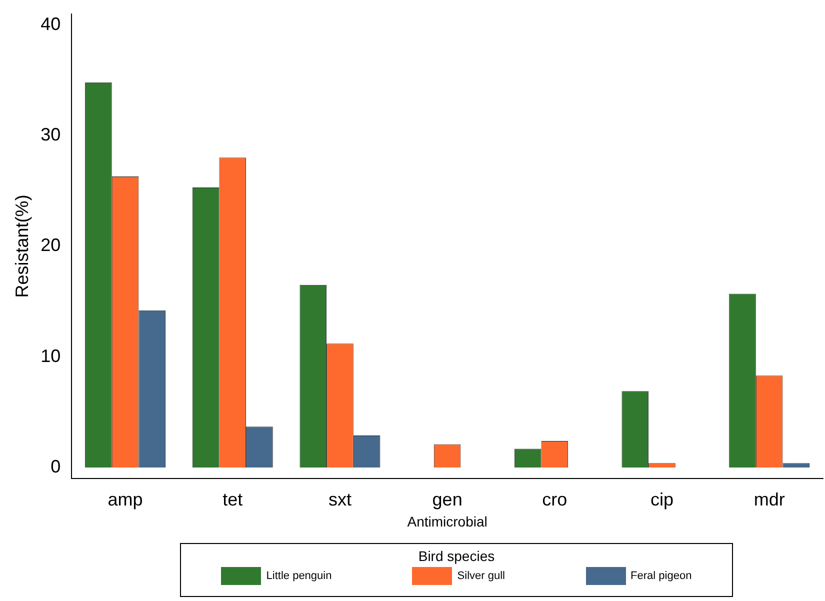  Describe the element at coordinates (447, 521) in the screenshot. I see `x-axis-title: Antimicrobial` at that location.